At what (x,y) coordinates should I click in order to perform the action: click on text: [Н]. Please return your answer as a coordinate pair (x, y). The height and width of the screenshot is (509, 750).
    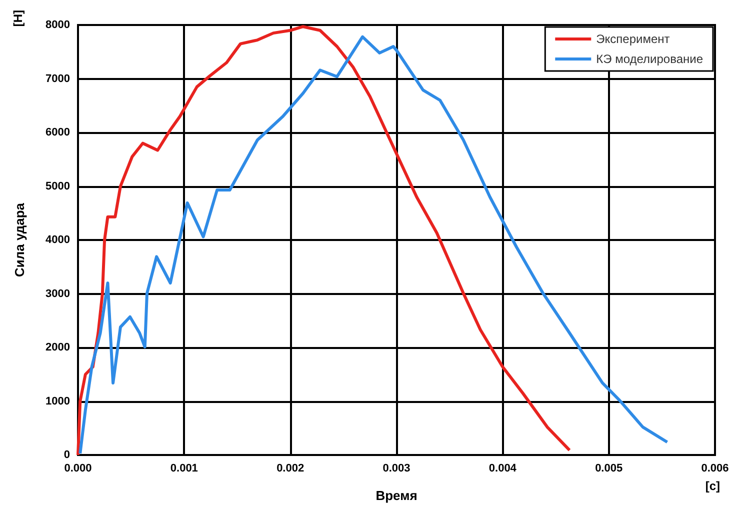
    Looking at the image, I should click on (18, 18).